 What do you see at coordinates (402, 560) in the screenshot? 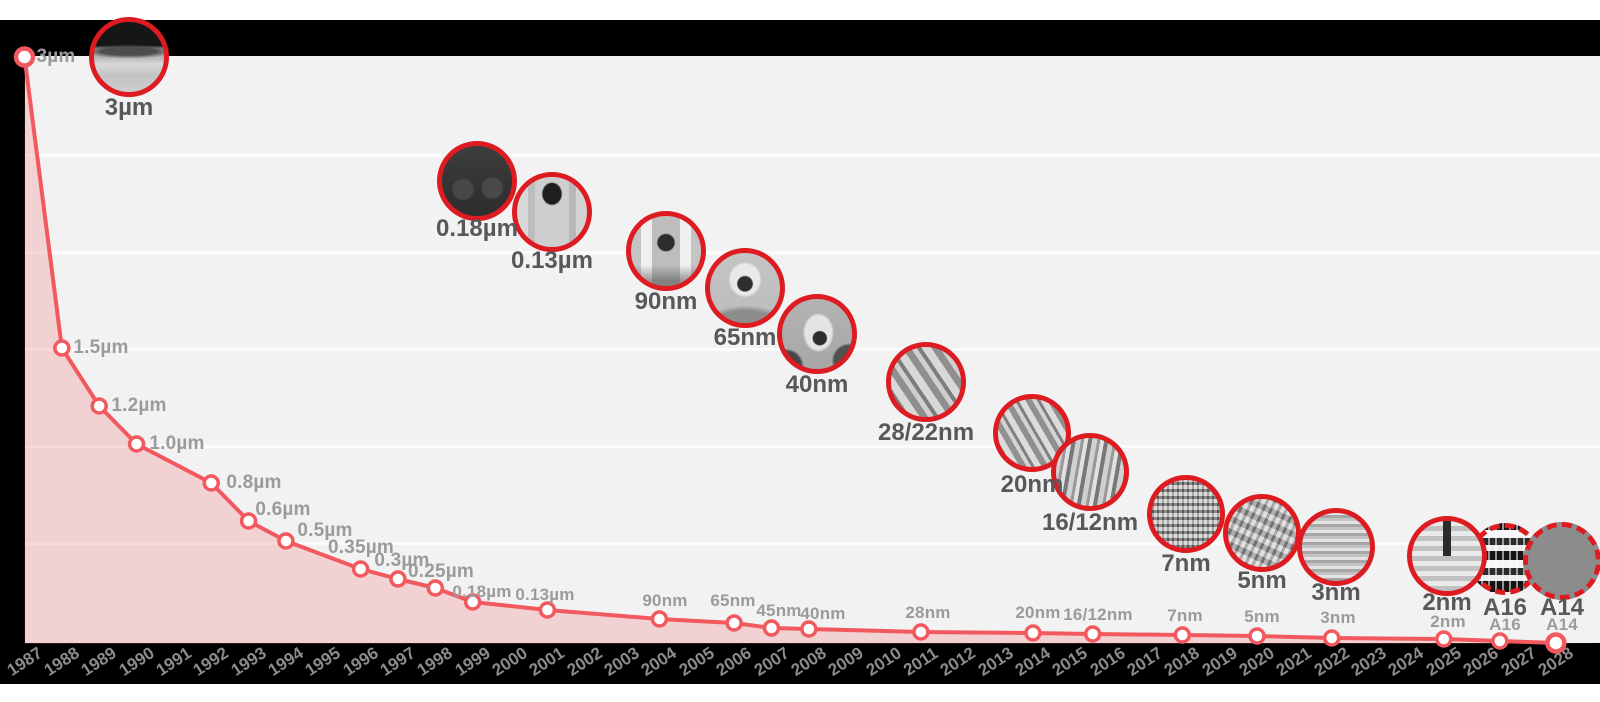
I see `node-label-03m: 0.3µm` at bounding box center [402, 560].